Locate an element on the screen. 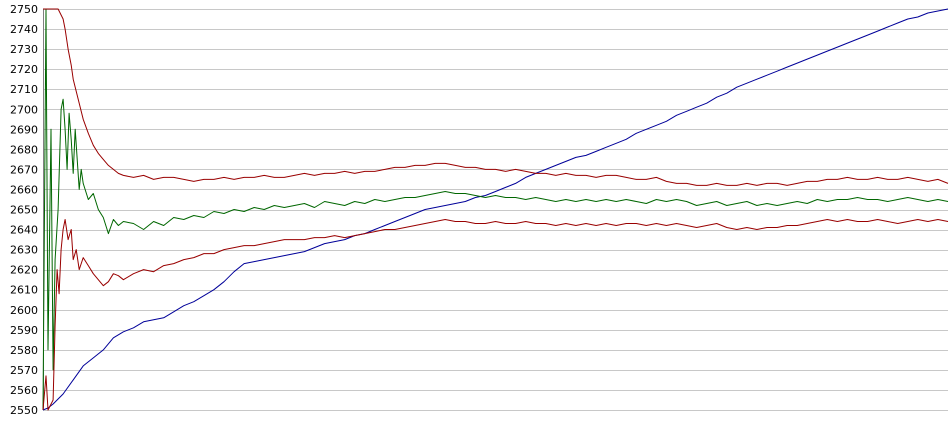 The image size is (950, 435). y-tick-label: 2710 is located at coordinates (24, 89).